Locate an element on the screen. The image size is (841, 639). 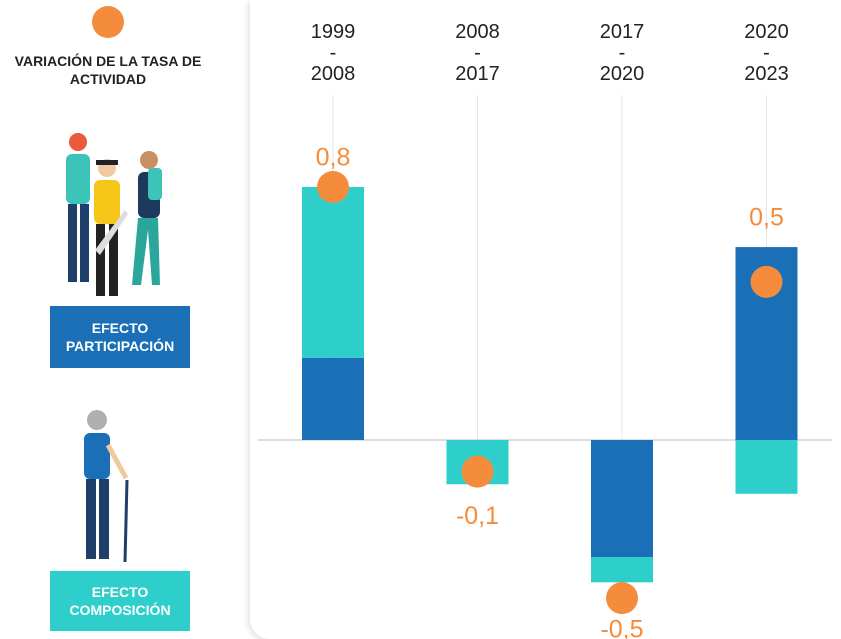
legend-label: VARIACIÓN DE LA TASA DE ACTIVIDAD is located at coordinates (108, 70).